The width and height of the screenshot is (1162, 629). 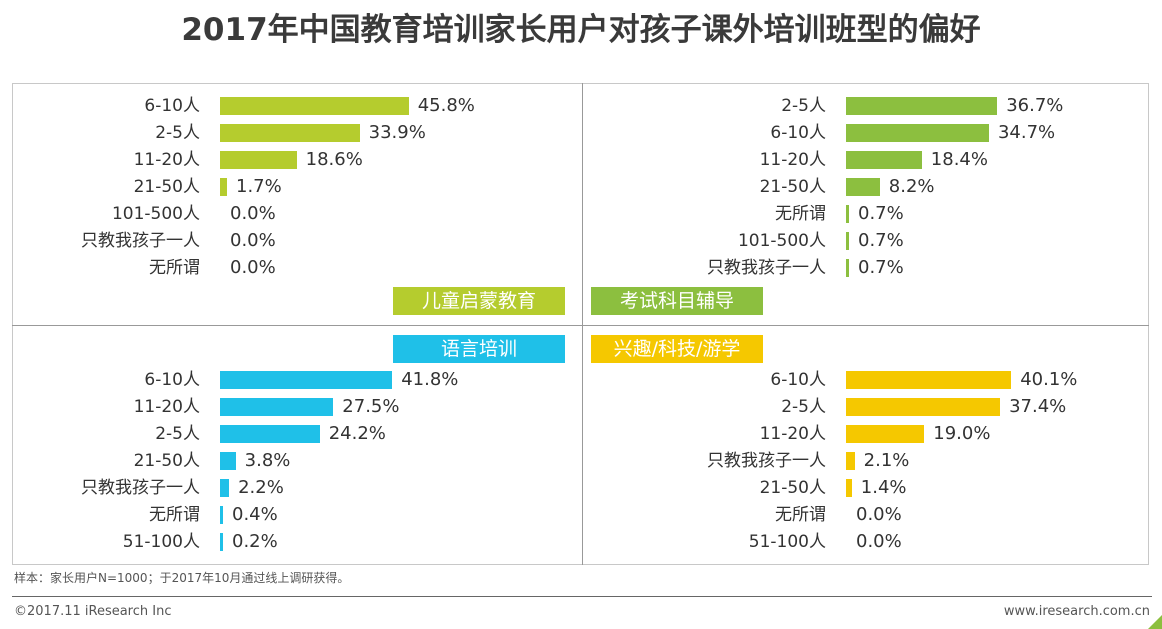 What do you see at coordinates (581, 30) in the screenshot?
I see `chart-title: 2017年中国教育培训家长用户对孩子课外培训班型的偏好` at bounding box center [581, 30].